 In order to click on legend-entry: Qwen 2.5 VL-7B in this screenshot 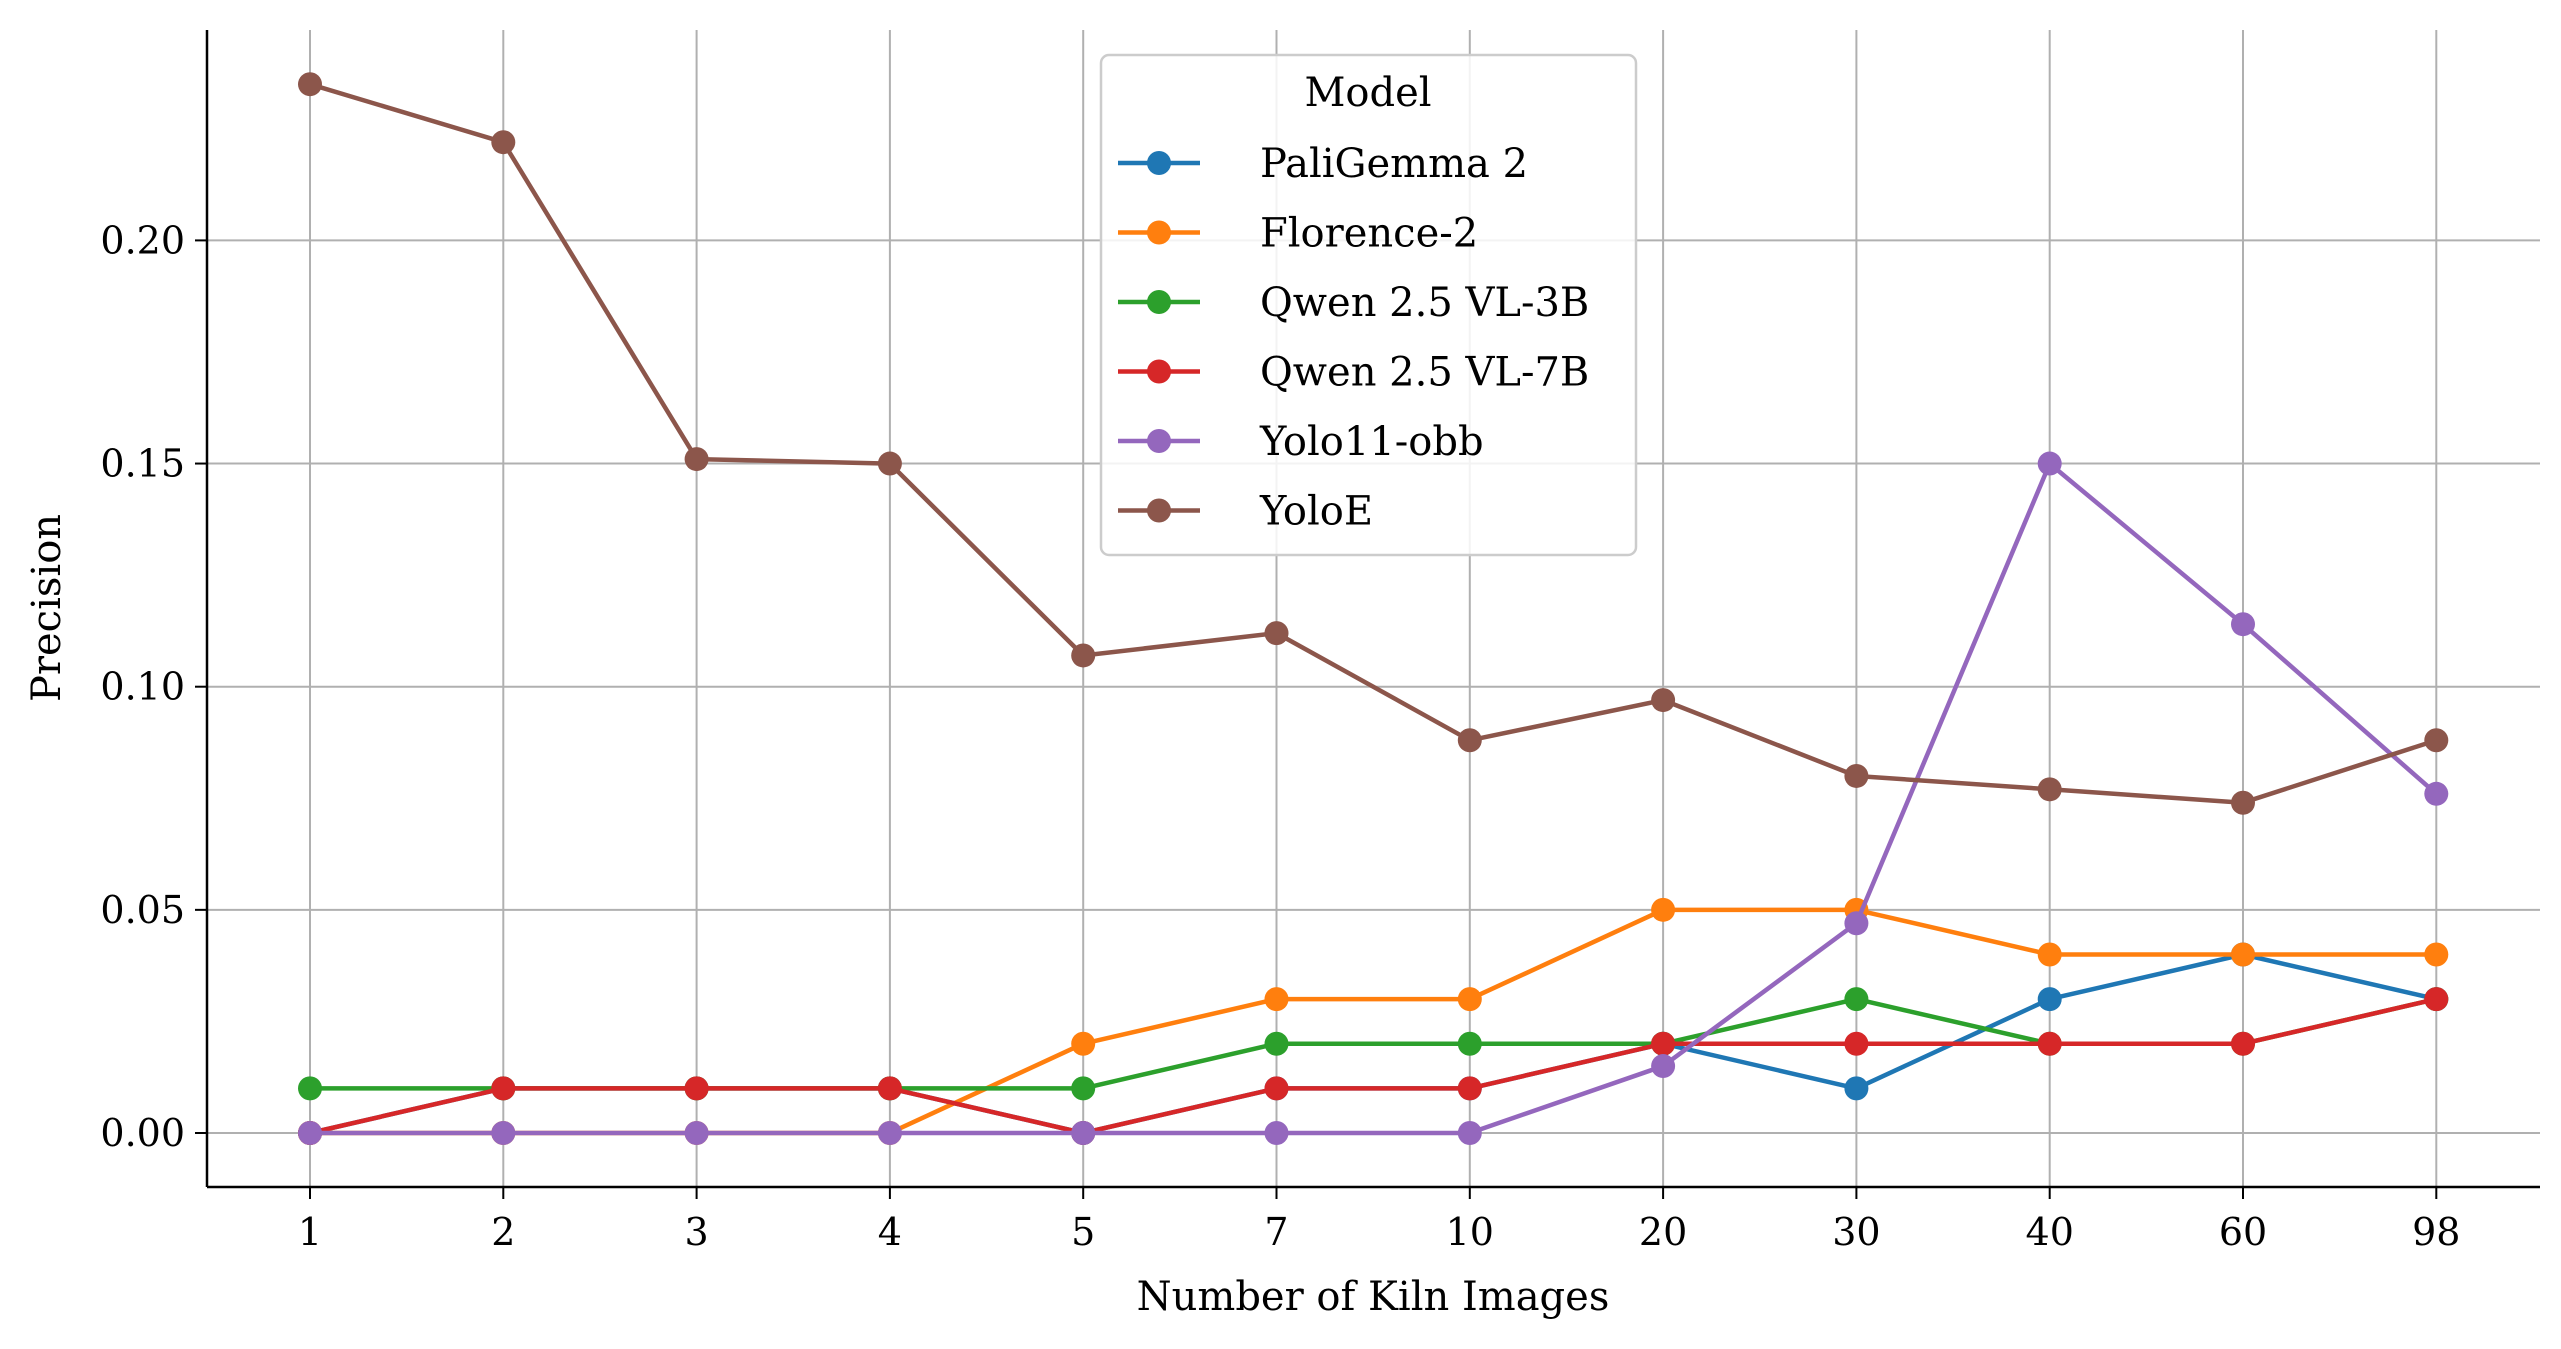, I will do `click(1353, 373)`.